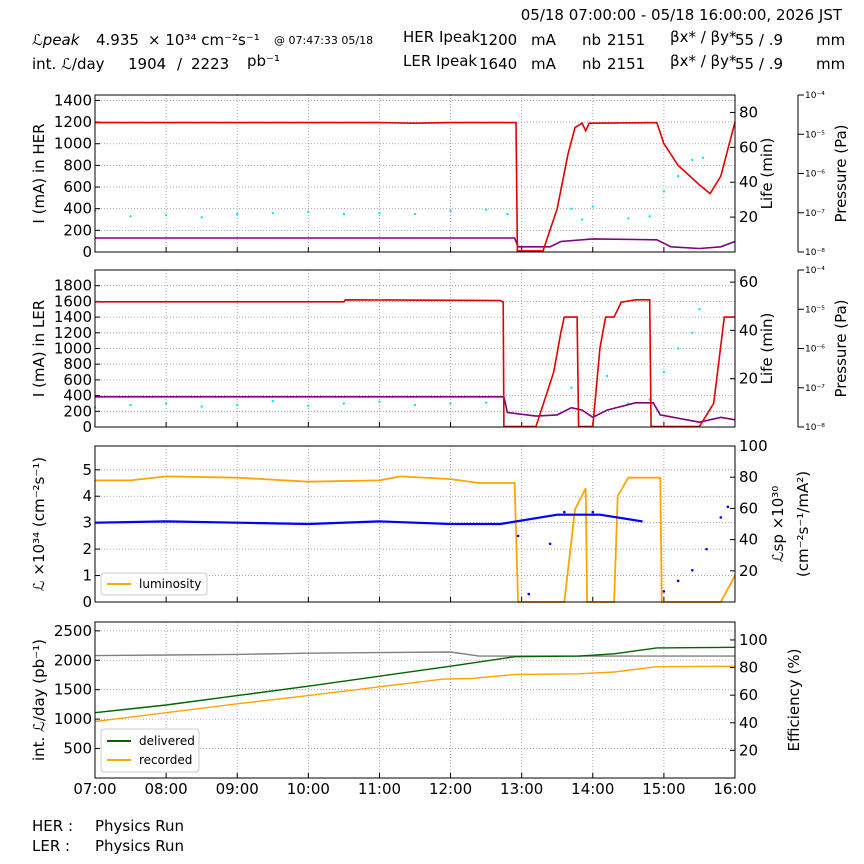  Describe the element at coordinates (753, 446) in the screenshot. I see `y2tick-label: 100` at that location.